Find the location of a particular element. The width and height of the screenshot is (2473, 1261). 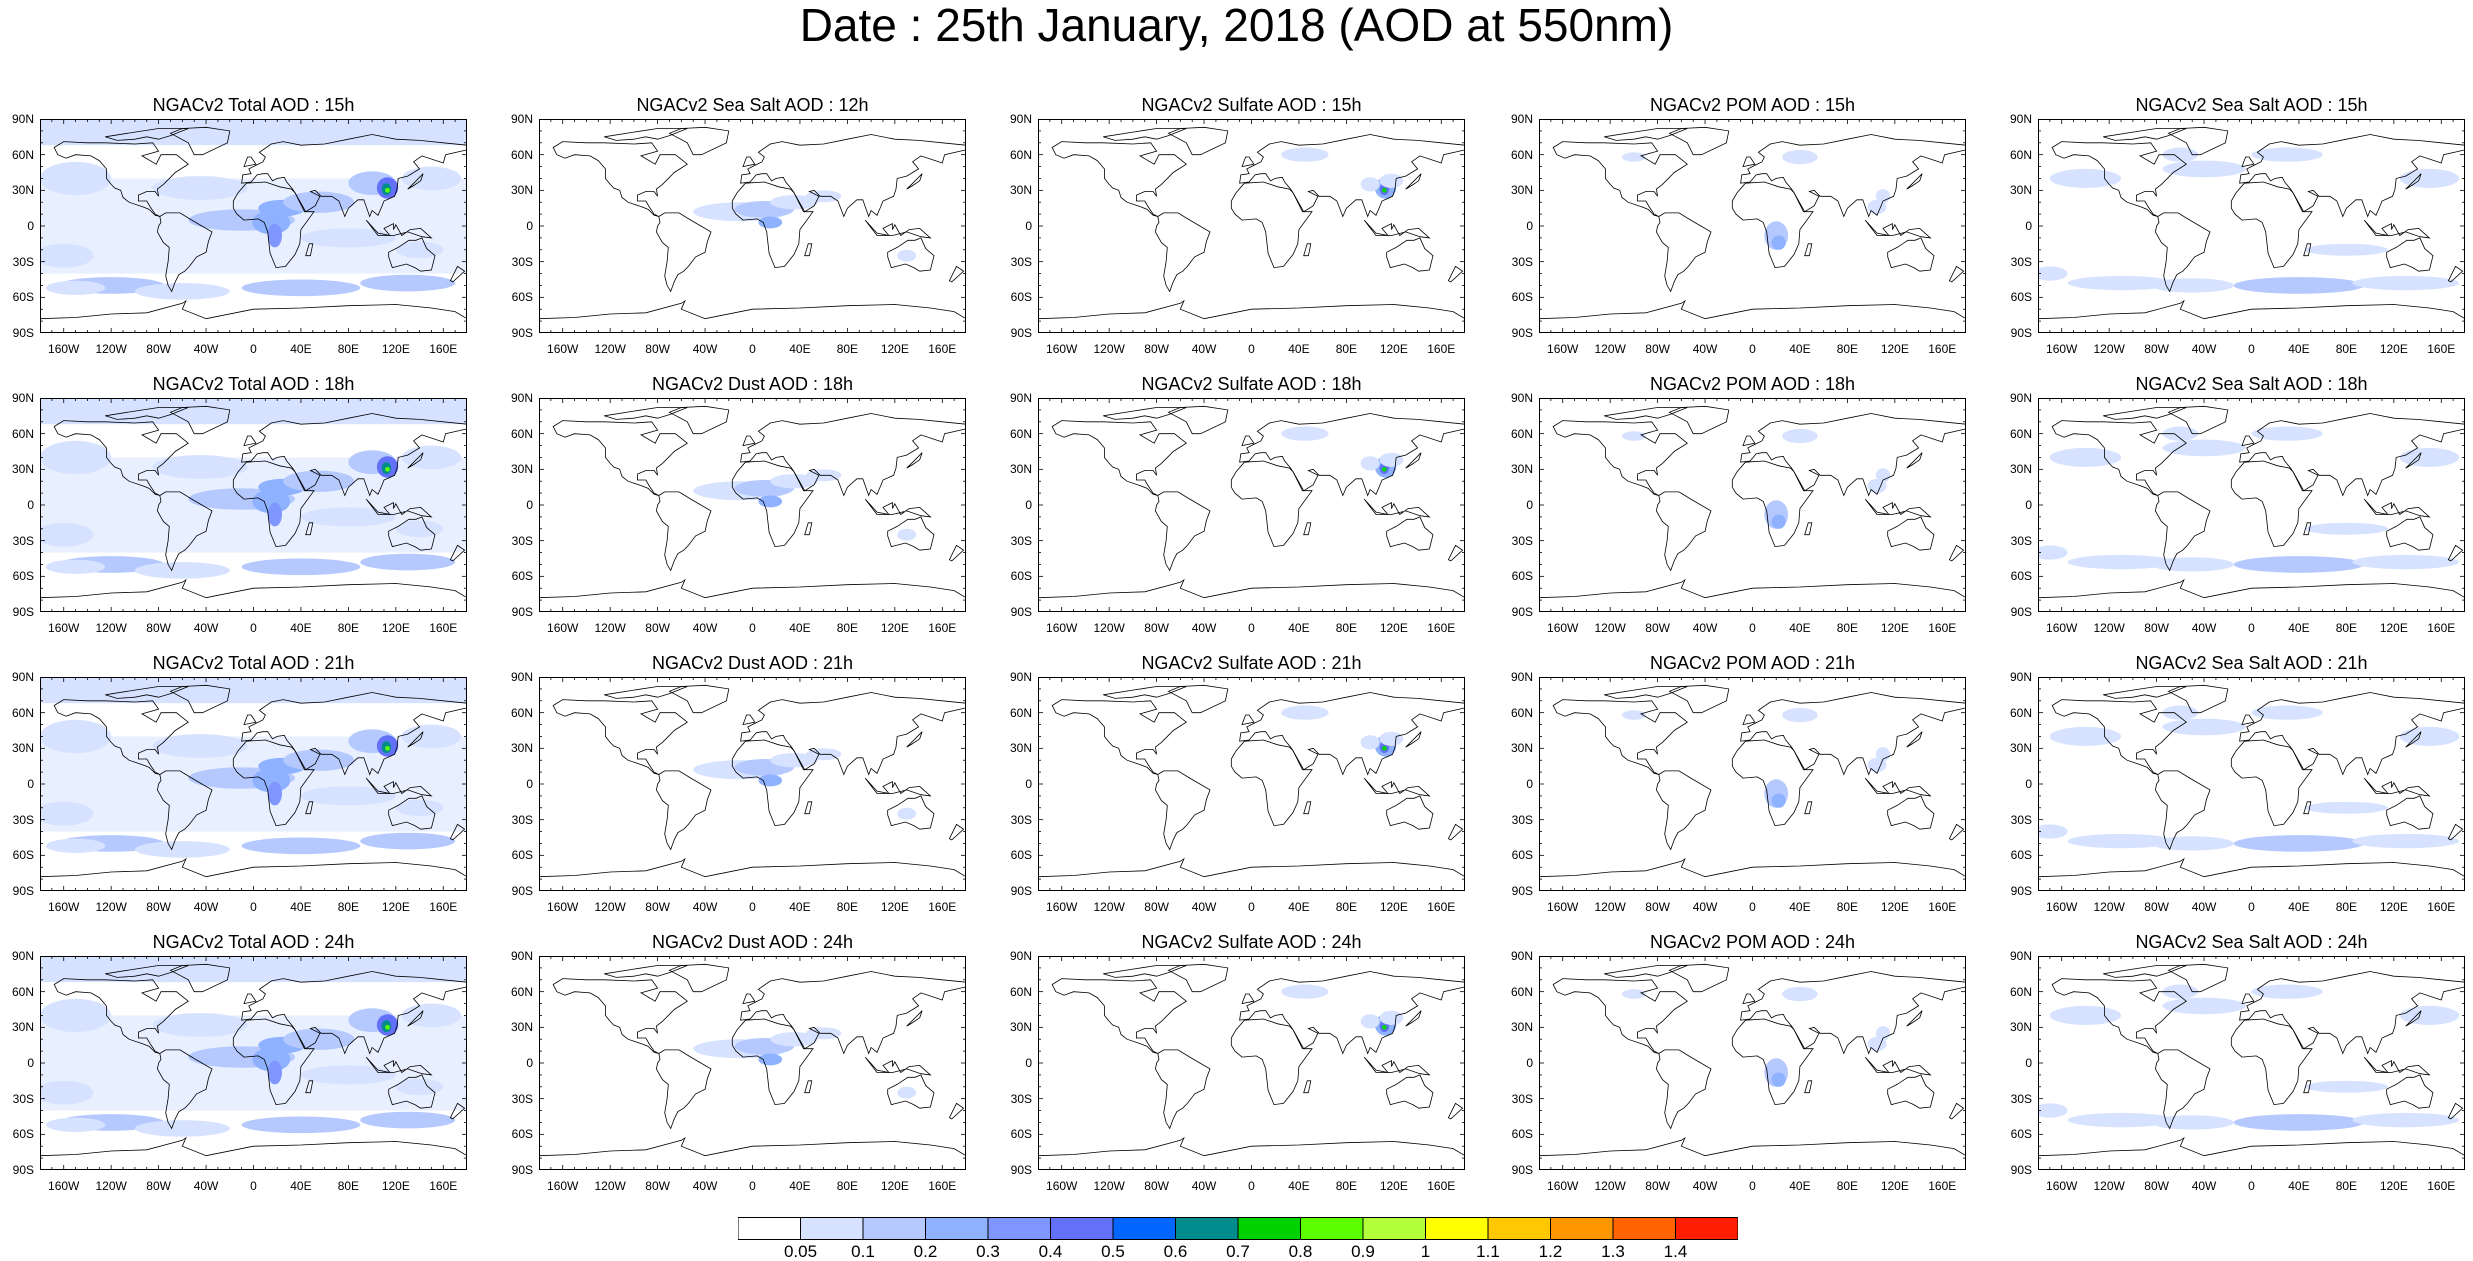

colorbar-tick-label: 0.9 is located at coordinates (1363, 1251).